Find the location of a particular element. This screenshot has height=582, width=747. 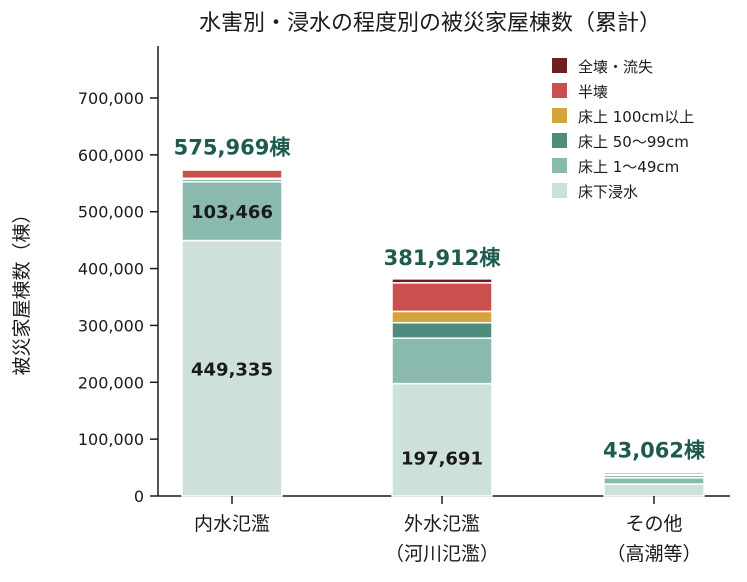

bar-total-label: 575,969棟 is located at coordinates (233, 148).